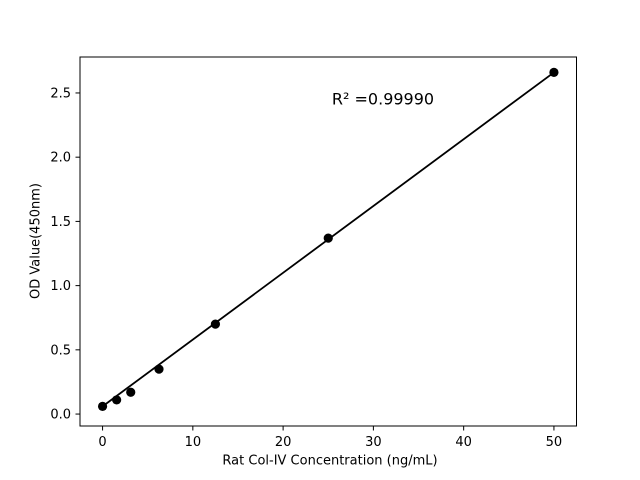 The image size is (640, 480). Describe the element at coordinates (554, 442) in the screenshot. I see `x-tick-label: 50` at that location.